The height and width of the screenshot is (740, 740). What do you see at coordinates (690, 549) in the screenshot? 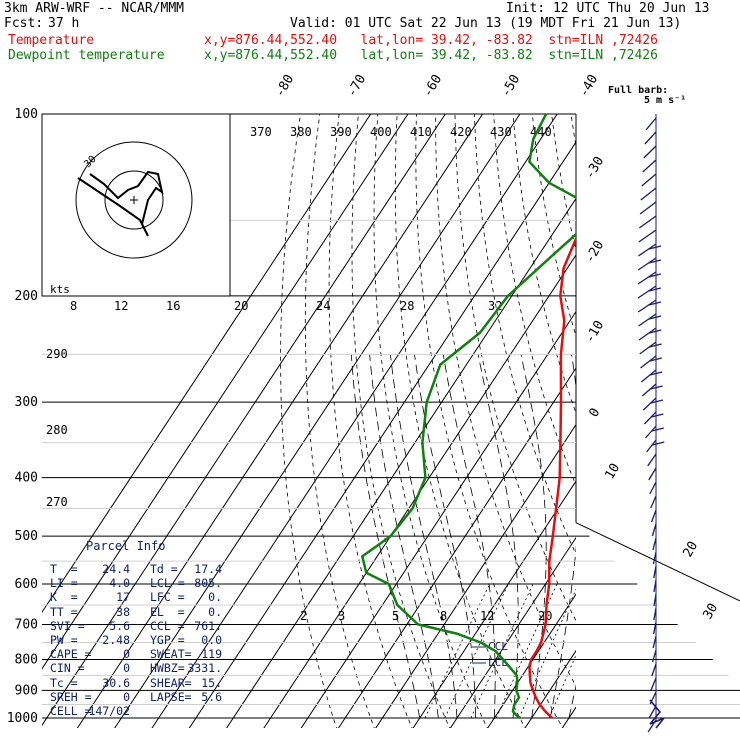
I see `isotherm-label: 20` at bounding box center [690, 549].